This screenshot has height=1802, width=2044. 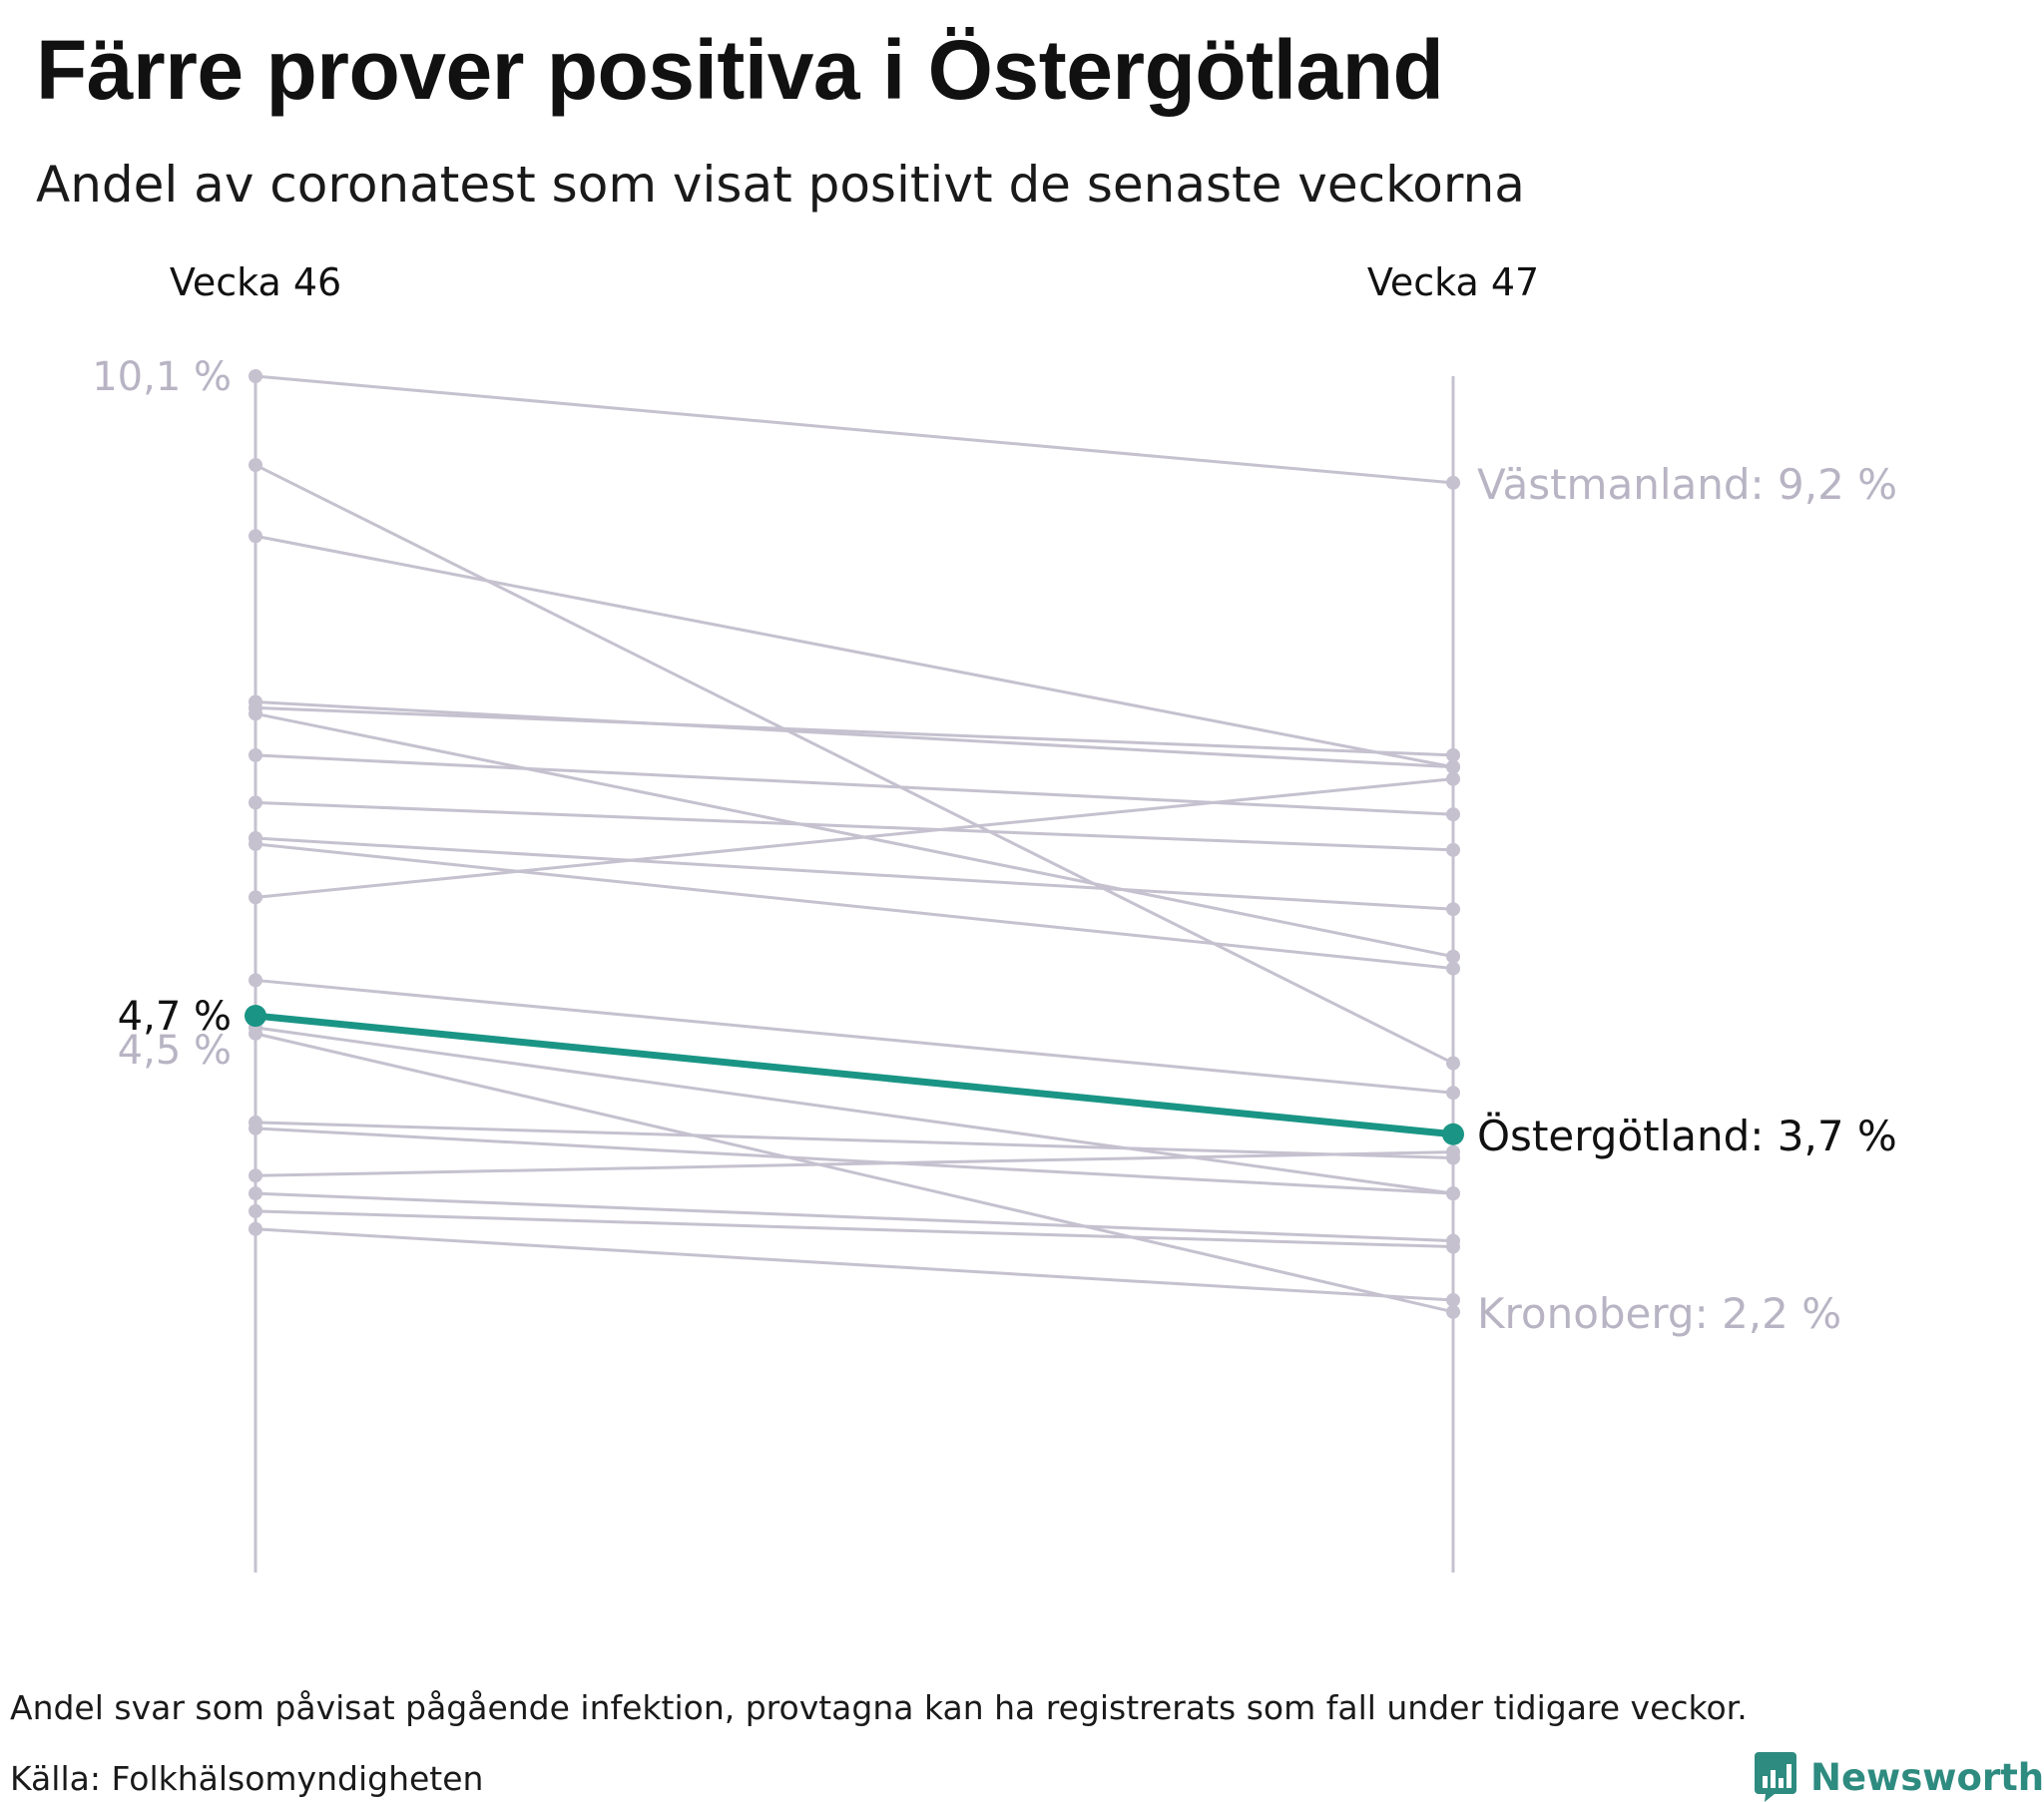 What do you see at coordinates (175, 1051) in the screenshot?
I see `overlapped-value-label: 4,5 %` at bounding box center [175, 1051].